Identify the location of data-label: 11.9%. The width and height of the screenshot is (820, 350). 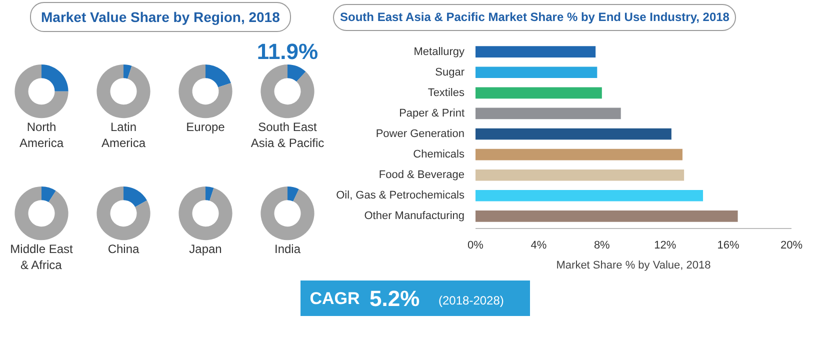
(287, 51).